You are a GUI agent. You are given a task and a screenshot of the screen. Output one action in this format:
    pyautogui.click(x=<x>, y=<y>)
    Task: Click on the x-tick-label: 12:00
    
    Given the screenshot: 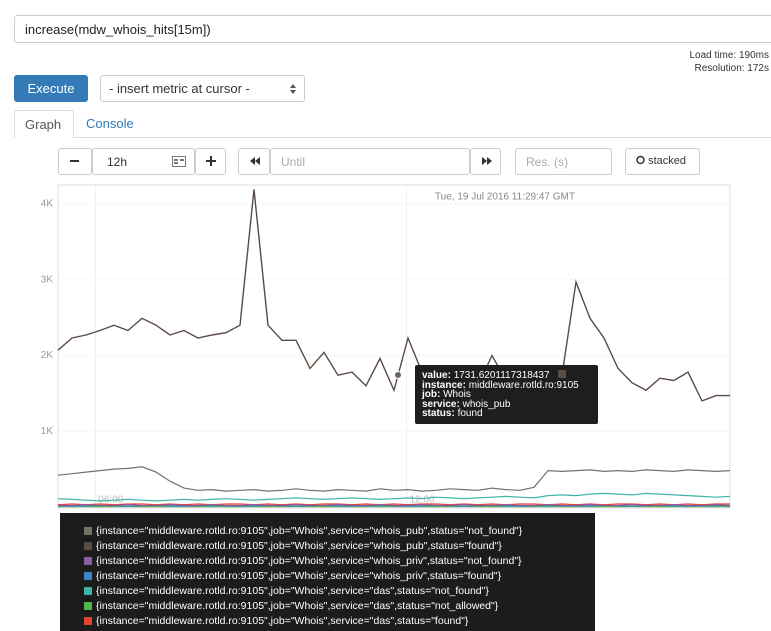 What is the action you would take?
    pyautogui.click(x=421, y=500)
    